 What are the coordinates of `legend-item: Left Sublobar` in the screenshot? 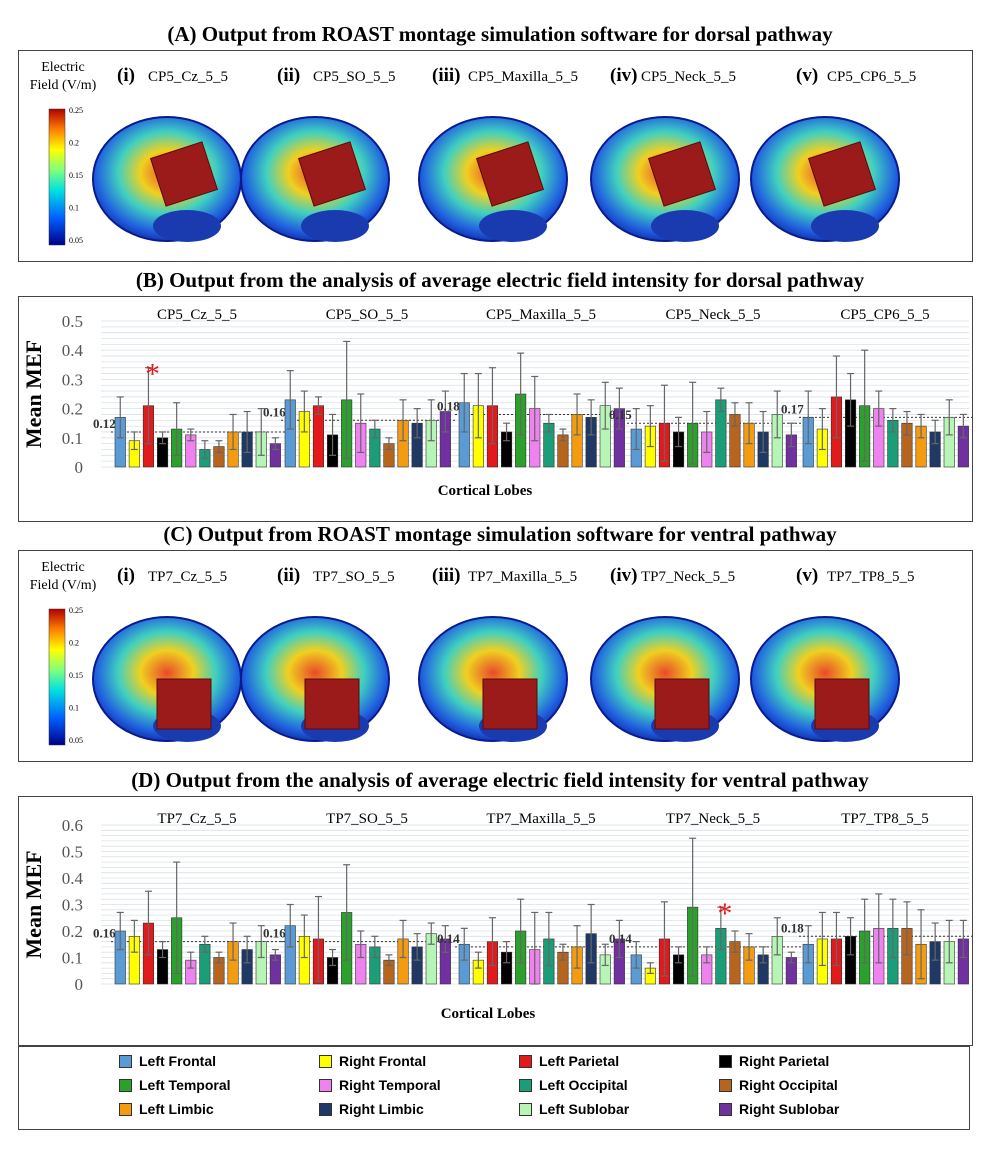 It's located at (574, 1109).